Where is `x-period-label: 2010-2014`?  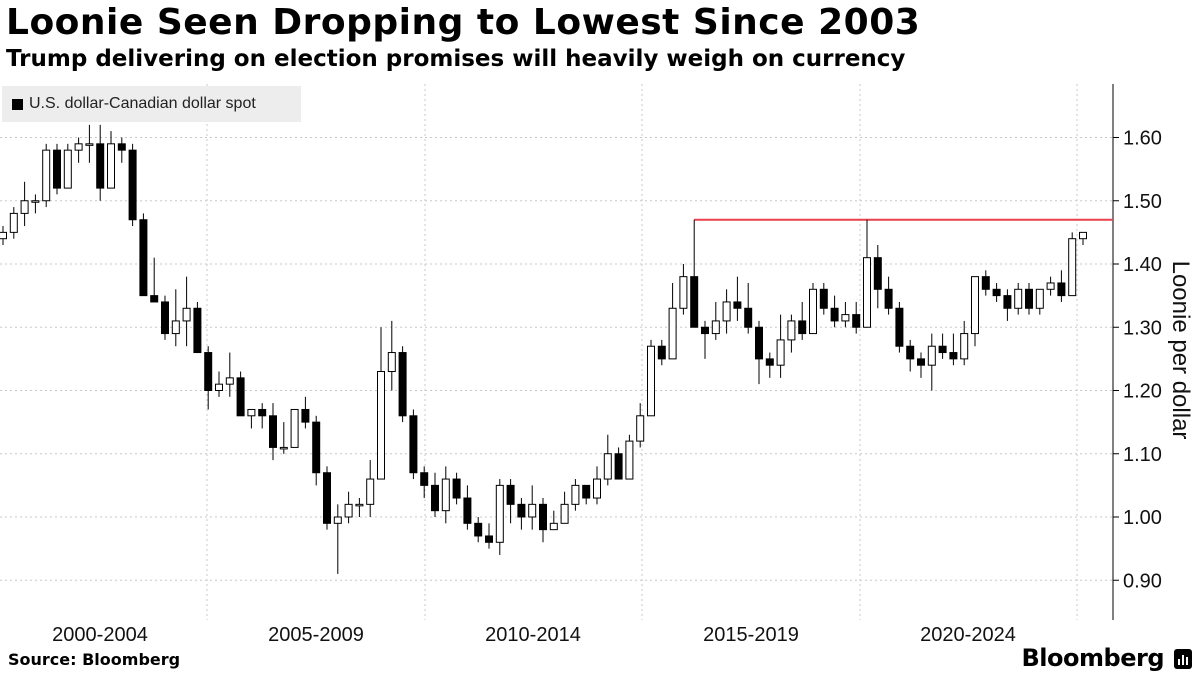
x-period-label: 2010-2014 is located at coordinates (533, 635).